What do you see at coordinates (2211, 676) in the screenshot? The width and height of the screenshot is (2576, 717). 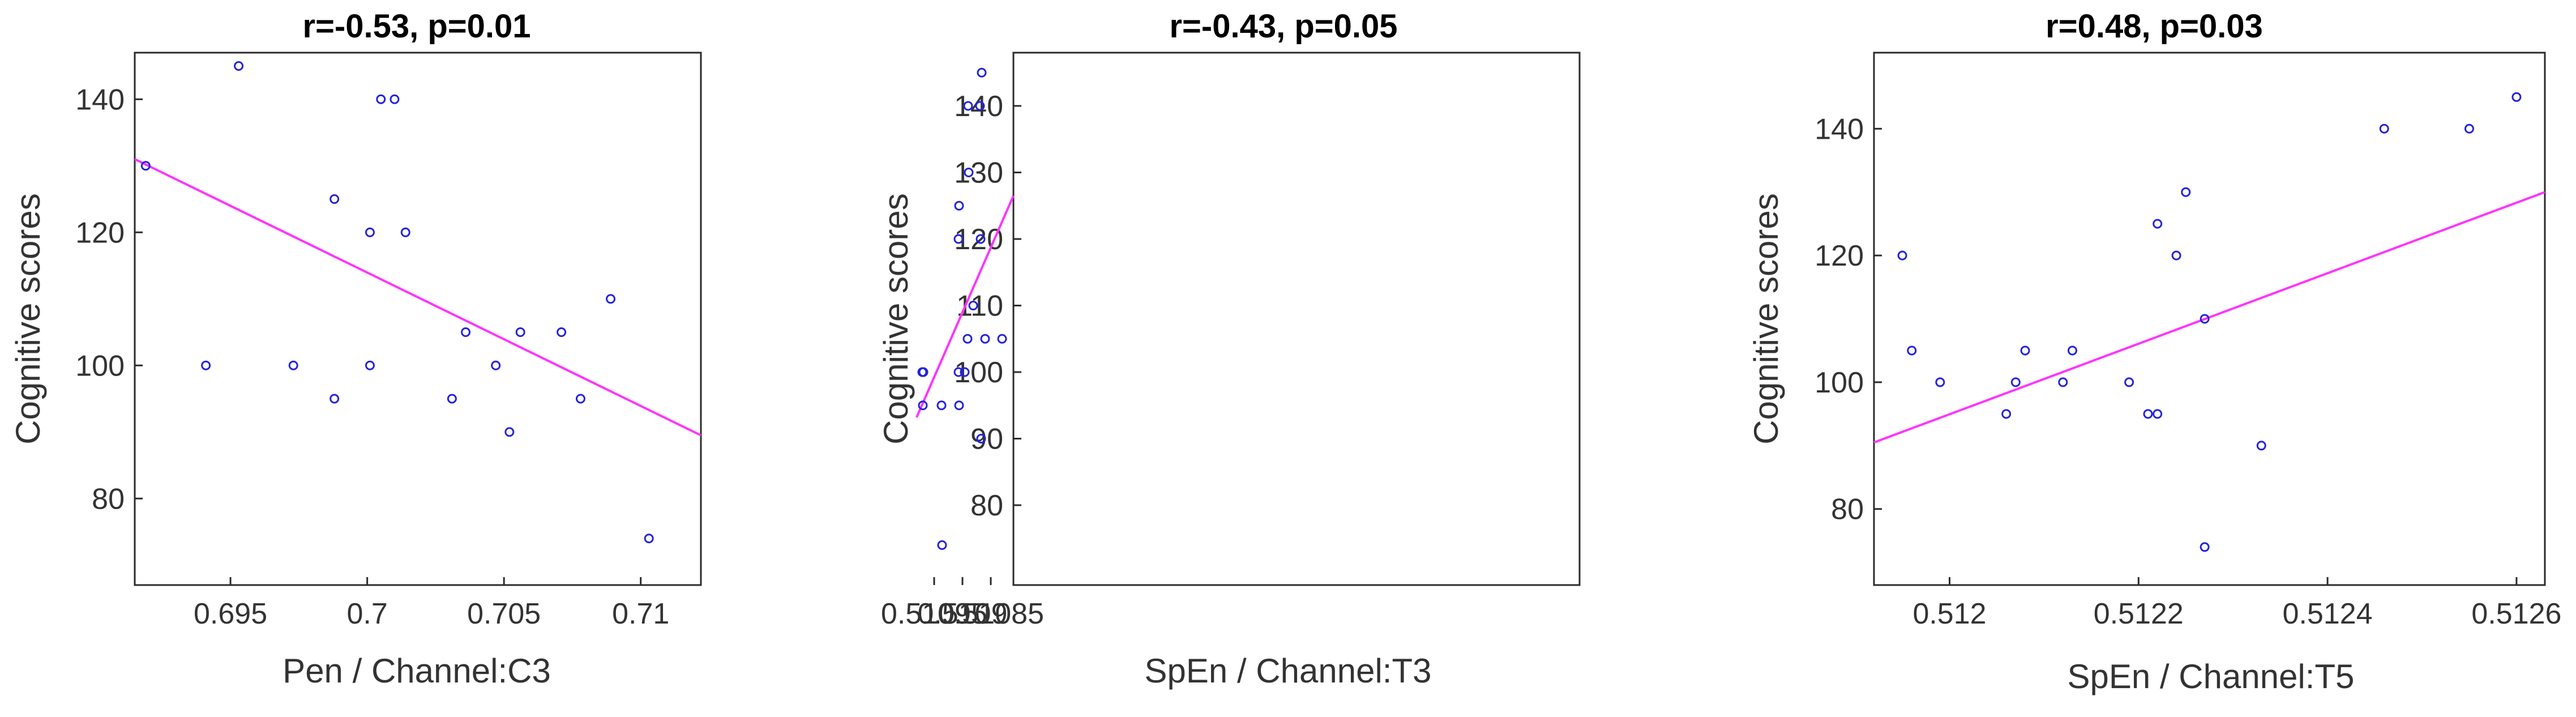 I see `x-axis-label: SpEn / Channel:T5` at bounding box center [2211, 676].